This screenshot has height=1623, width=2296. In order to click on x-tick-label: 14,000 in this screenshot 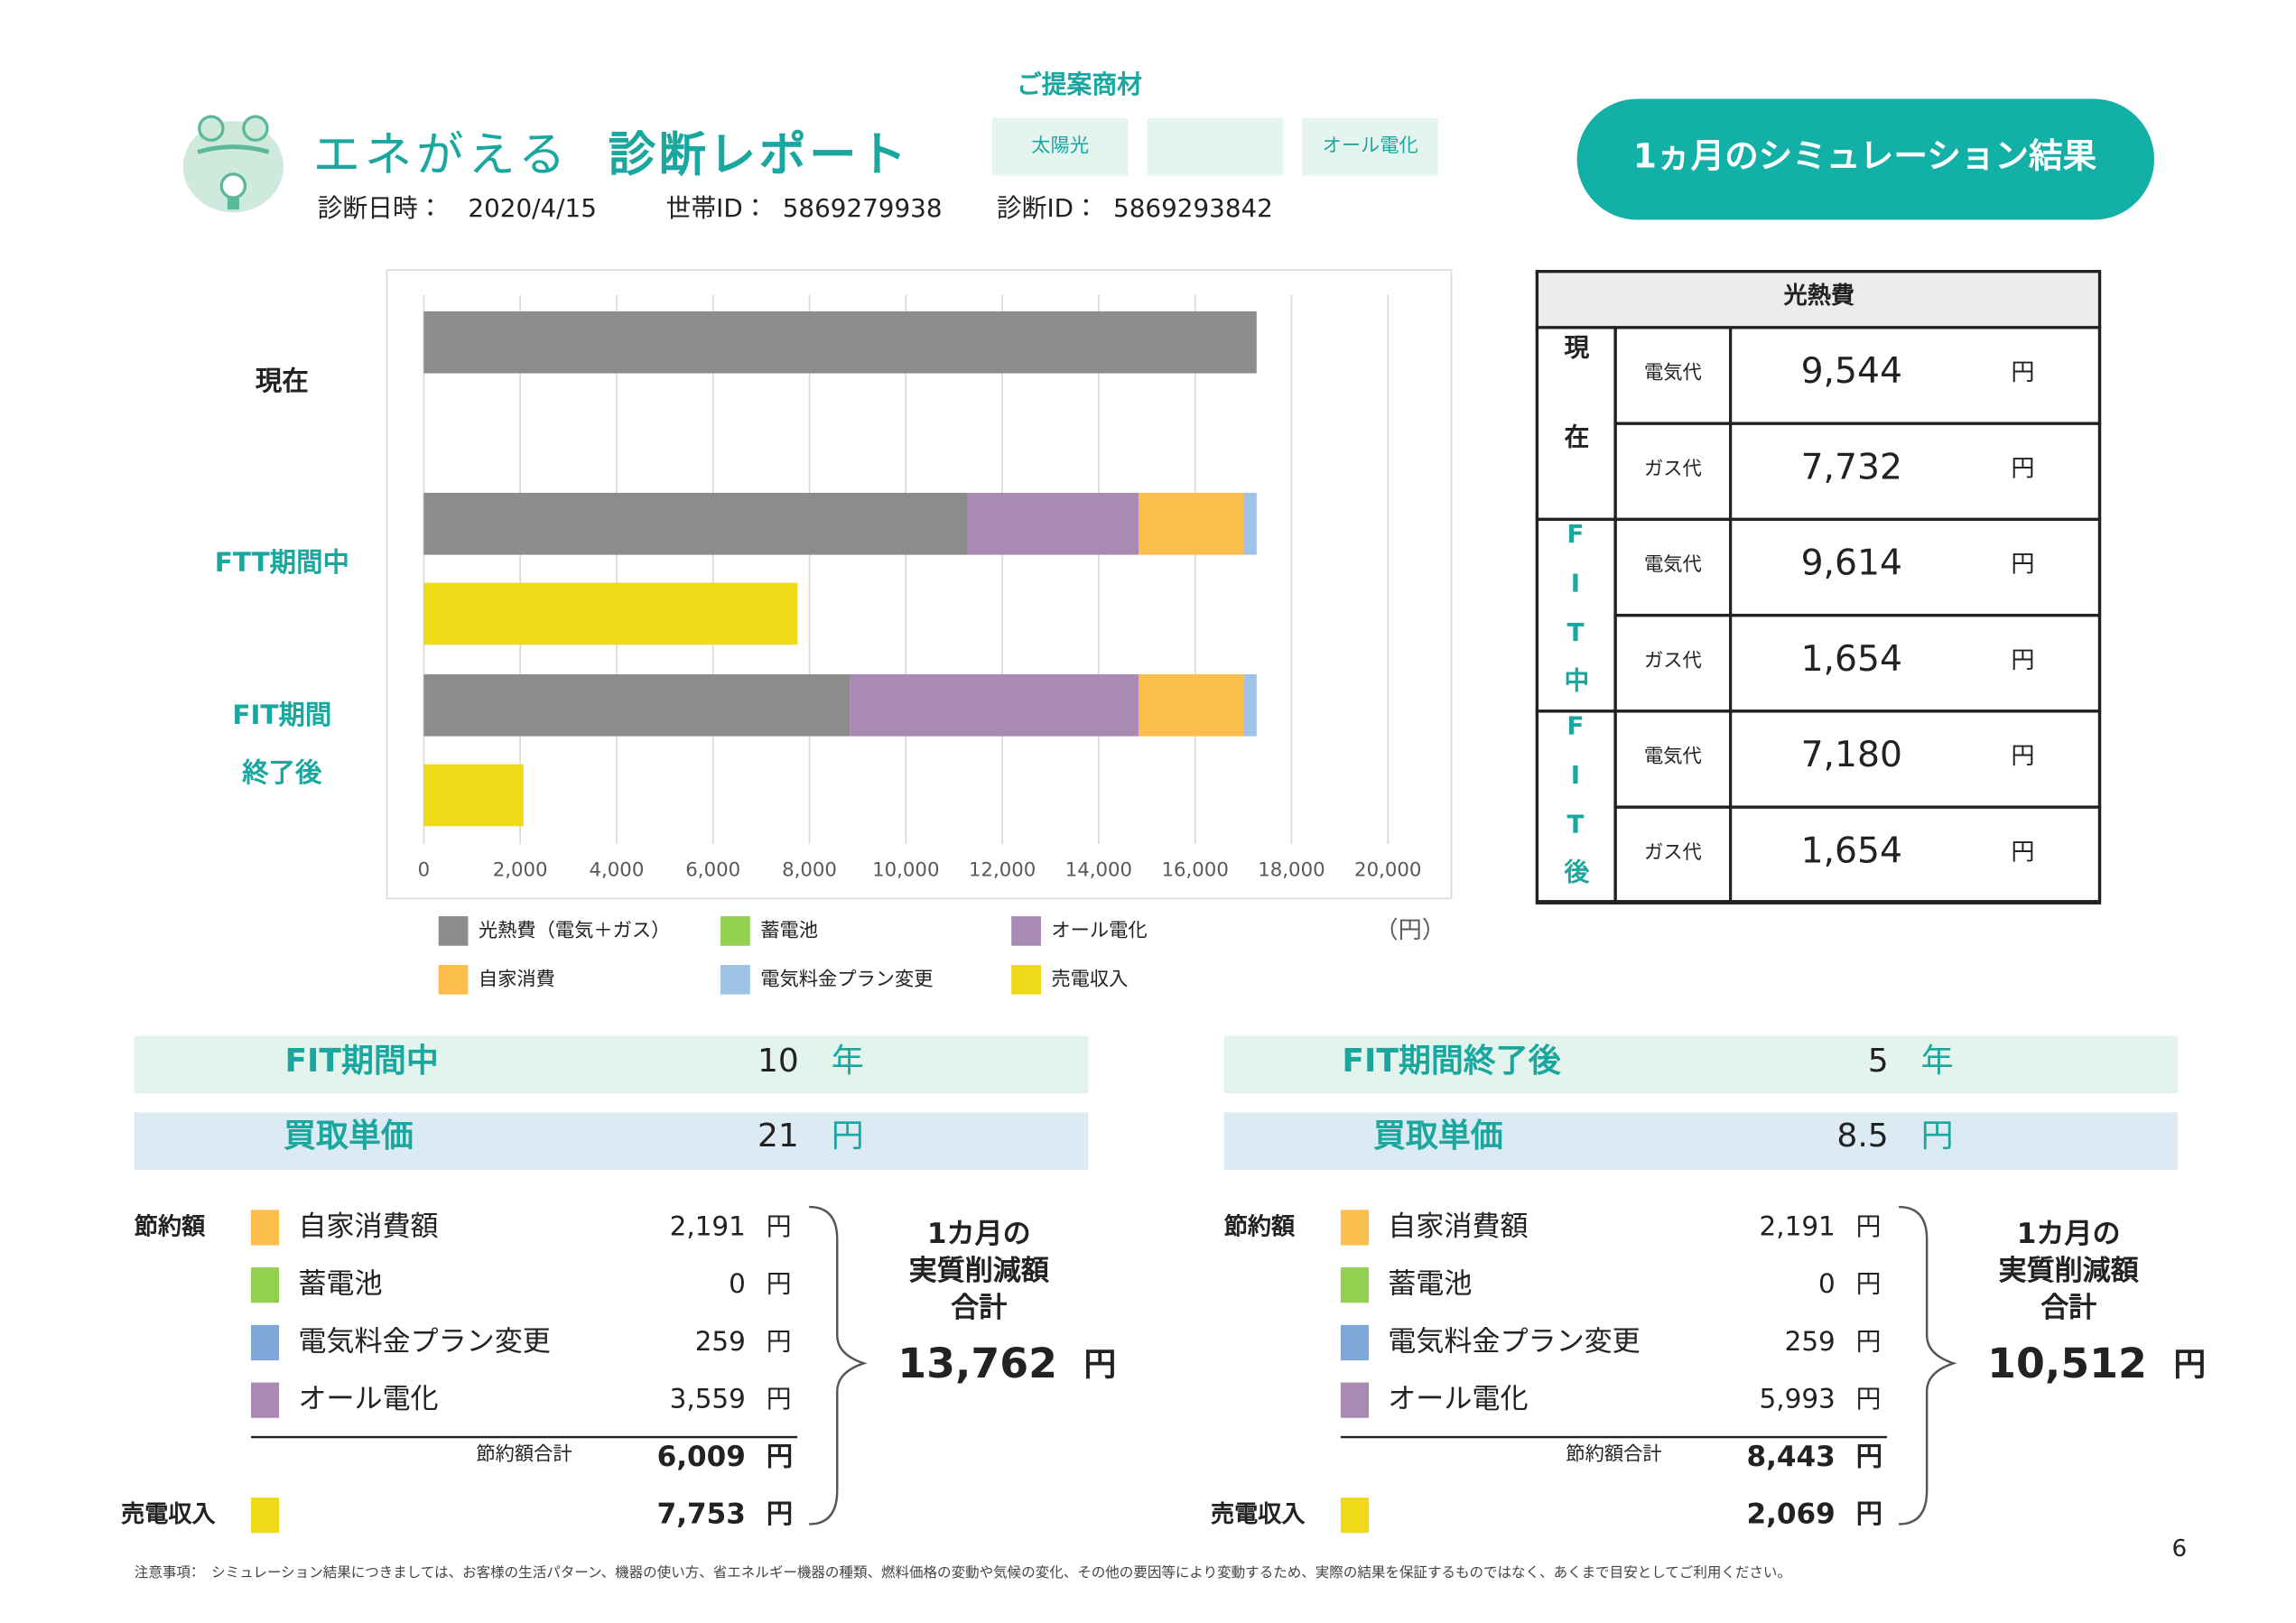, I will do `click(1098, 869)`.